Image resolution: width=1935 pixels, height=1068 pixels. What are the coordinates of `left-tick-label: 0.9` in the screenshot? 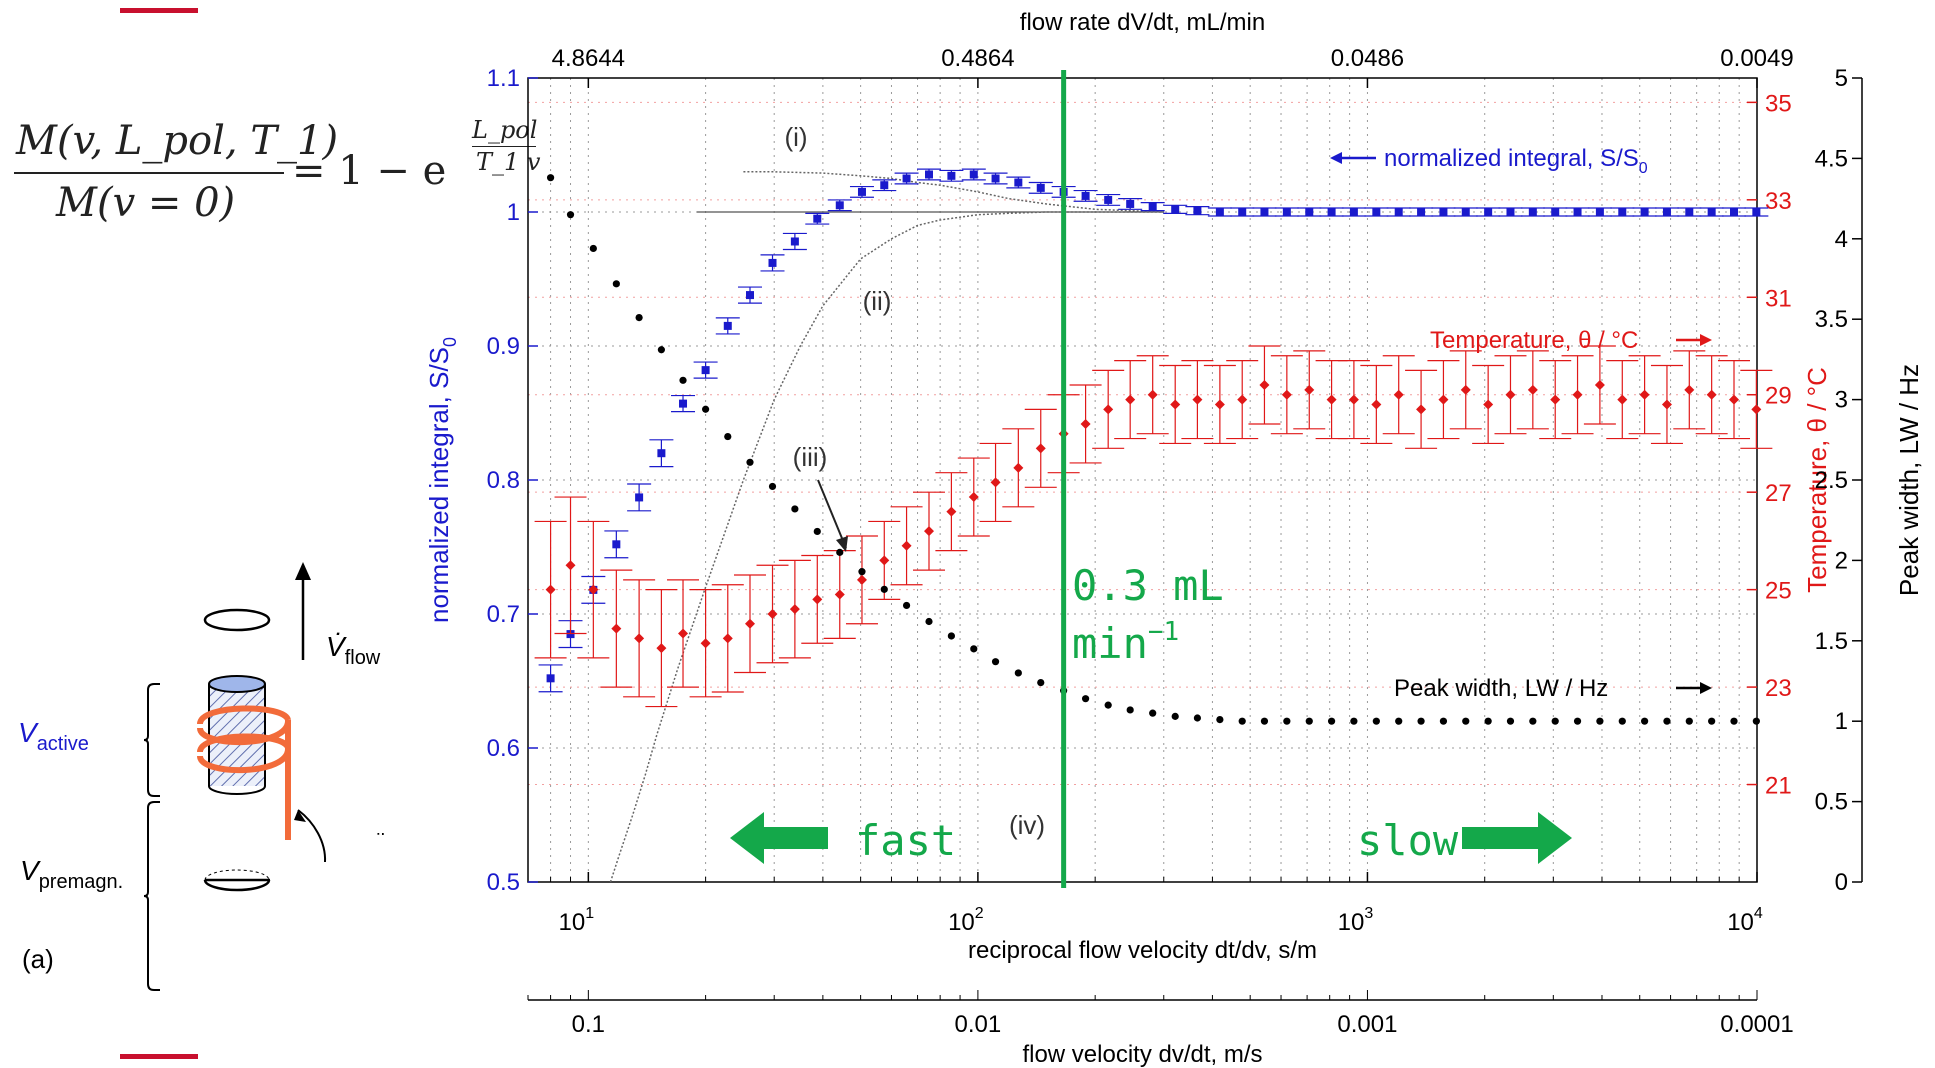 It's located at (503, 346).